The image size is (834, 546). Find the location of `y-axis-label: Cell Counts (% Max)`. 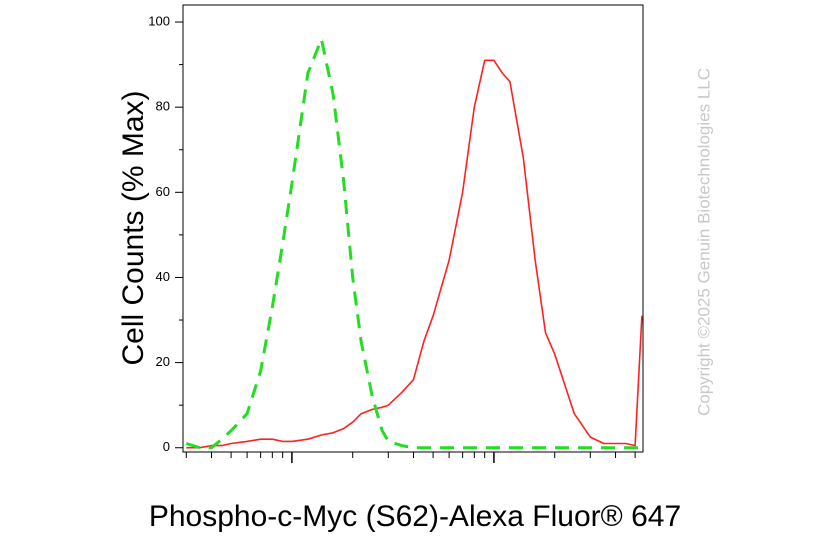

y-axis-label: Cell Counts (% Max) is located at coordinates (133, 227).